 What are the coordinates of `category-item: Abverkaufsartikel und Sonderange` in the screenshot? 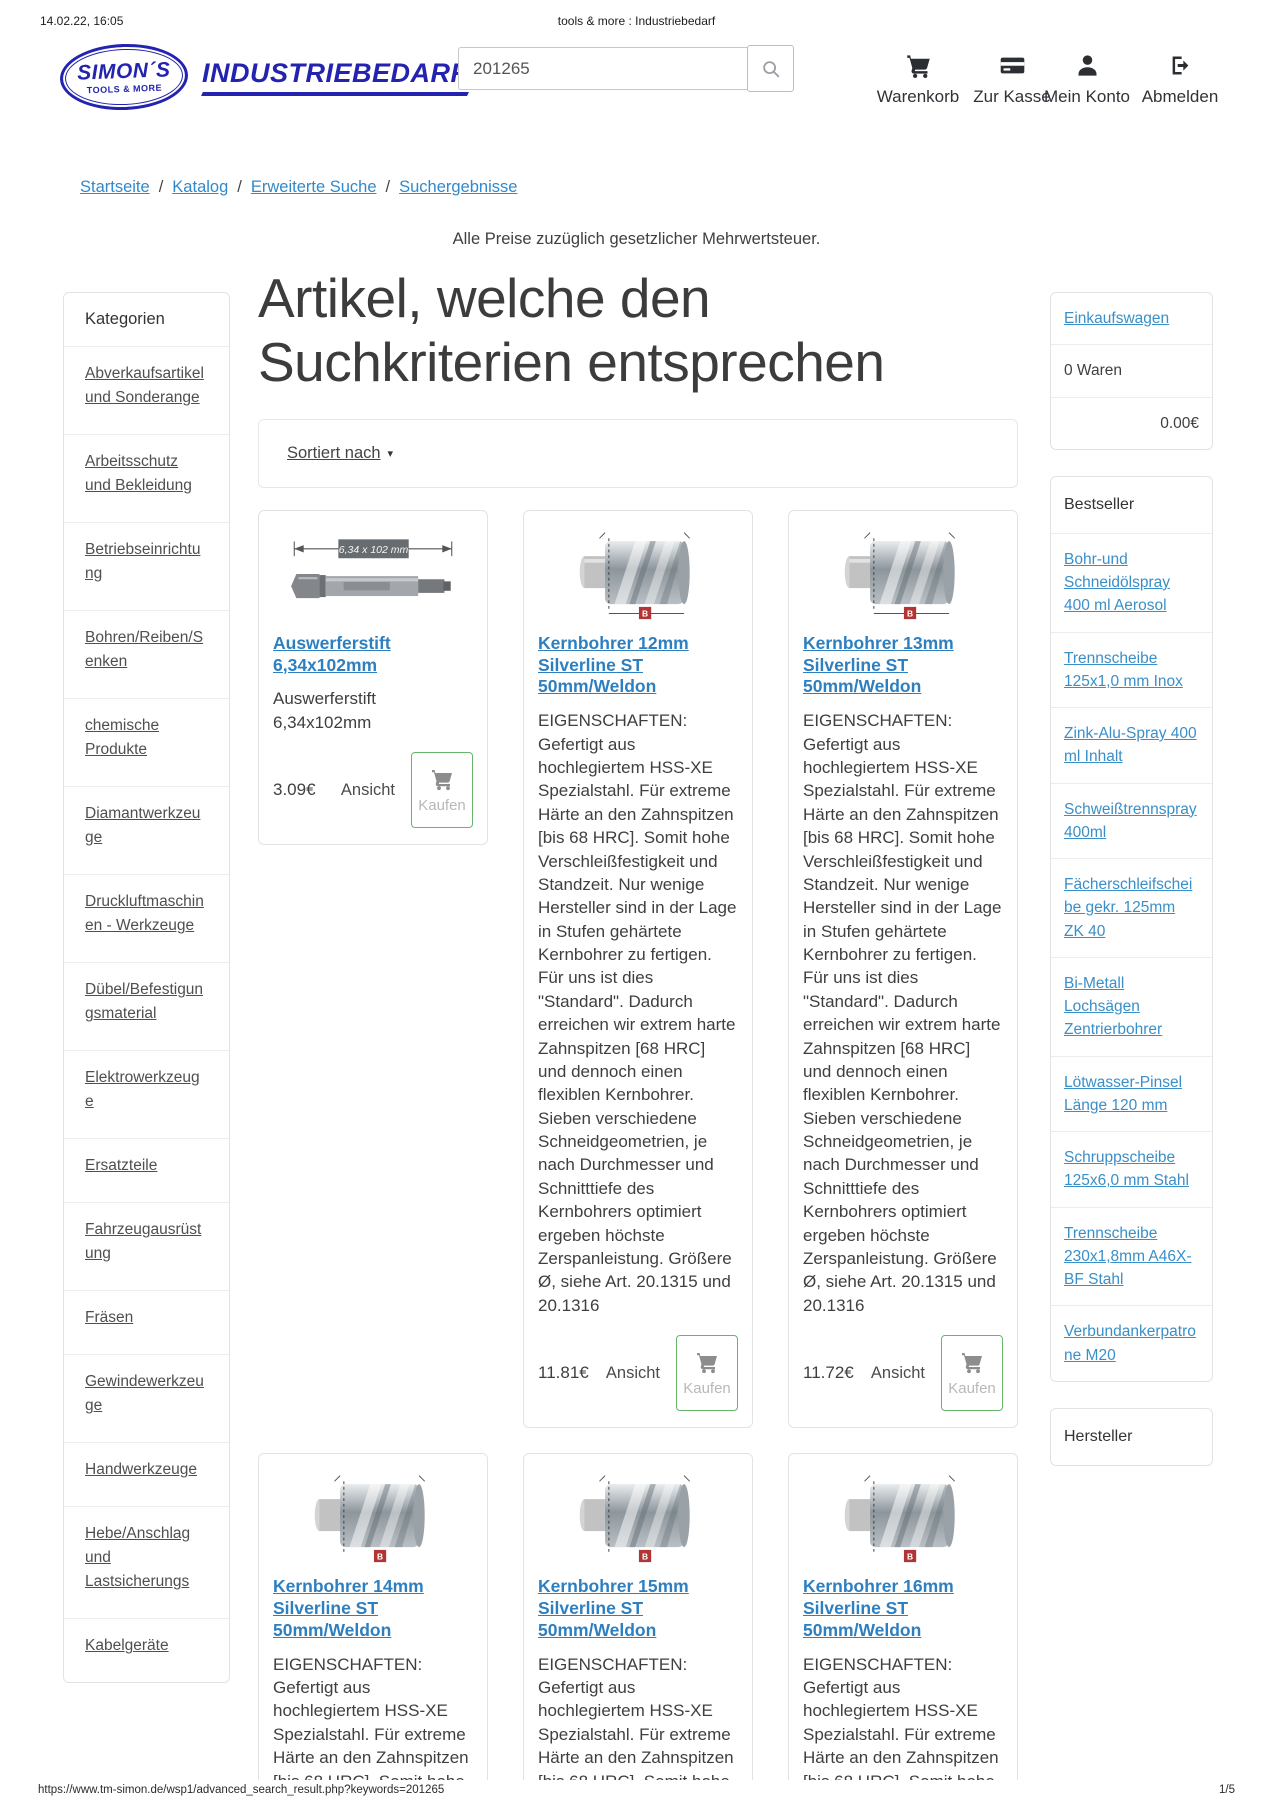 It's located at (146, 390).